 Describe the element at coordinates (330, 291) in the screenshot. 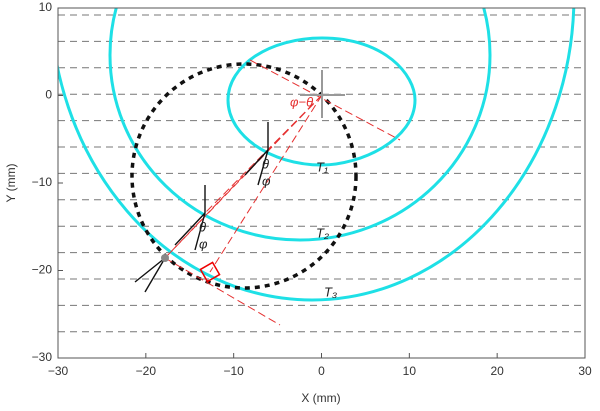

I see `annotation: T₃` at that location.